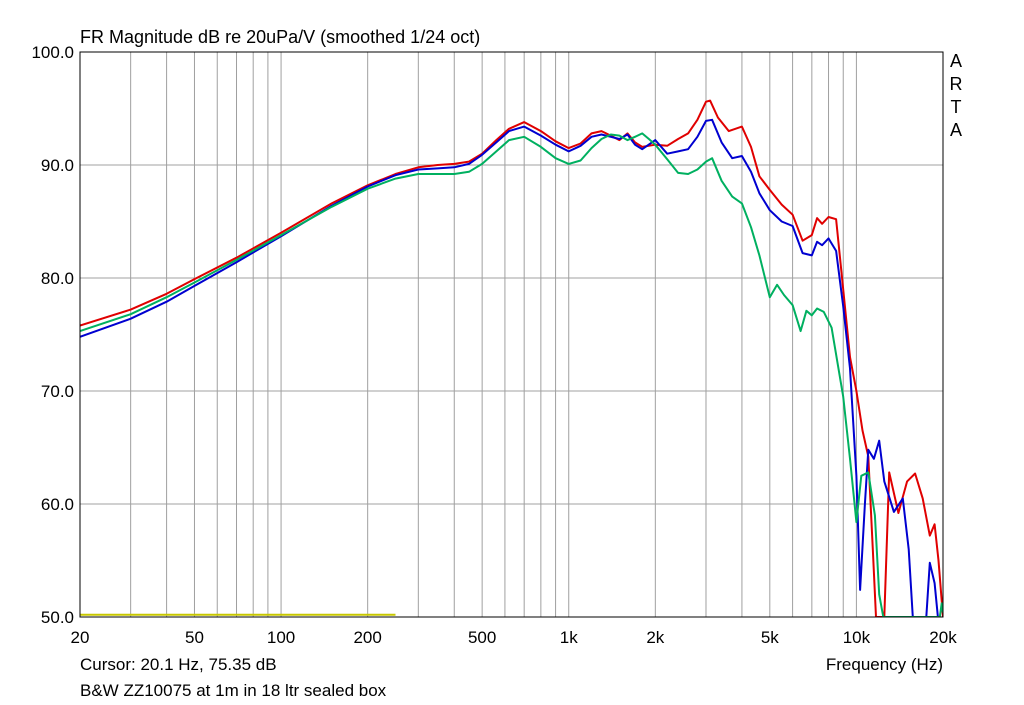 This screenshot has height=705, width=1024. Describe the element at coordinates (569, 637) in the screenshot. I see `x-tick-label: 1k` at that location.